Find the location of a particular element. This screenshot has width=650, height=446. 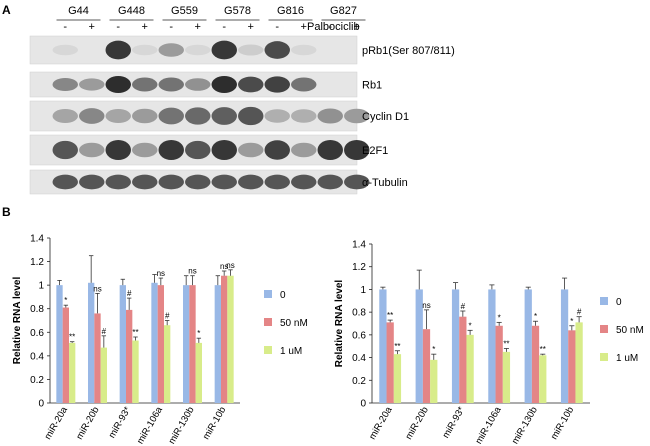

category-label: miR-106a is located at coordinates (488, 425).